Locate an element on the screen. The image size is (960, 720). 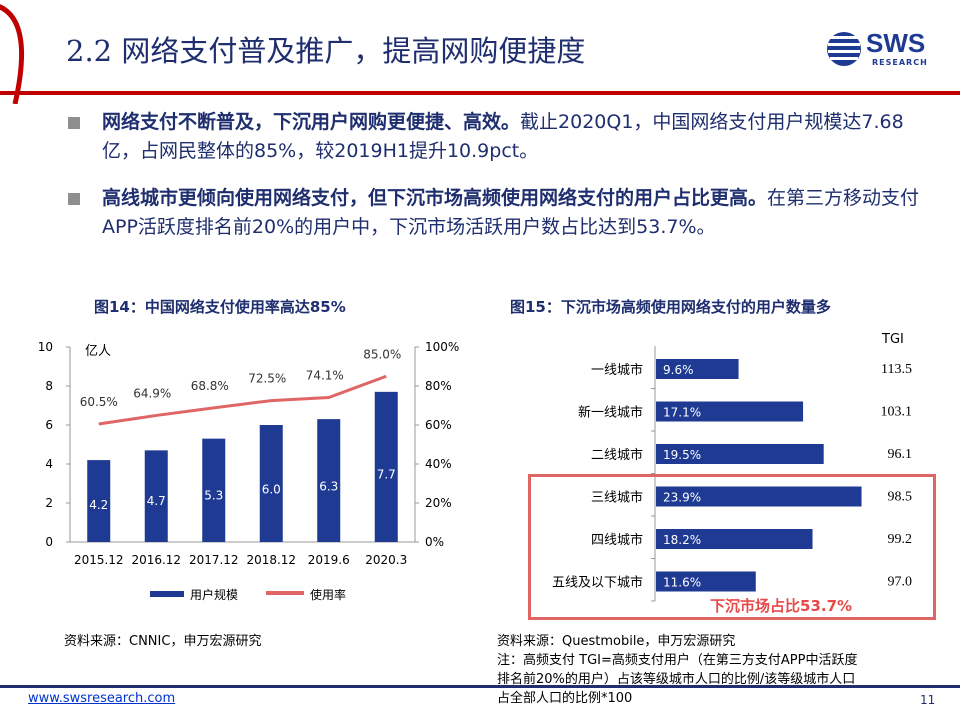
y-tick-label: 6 is located at coordinates (49, 425).